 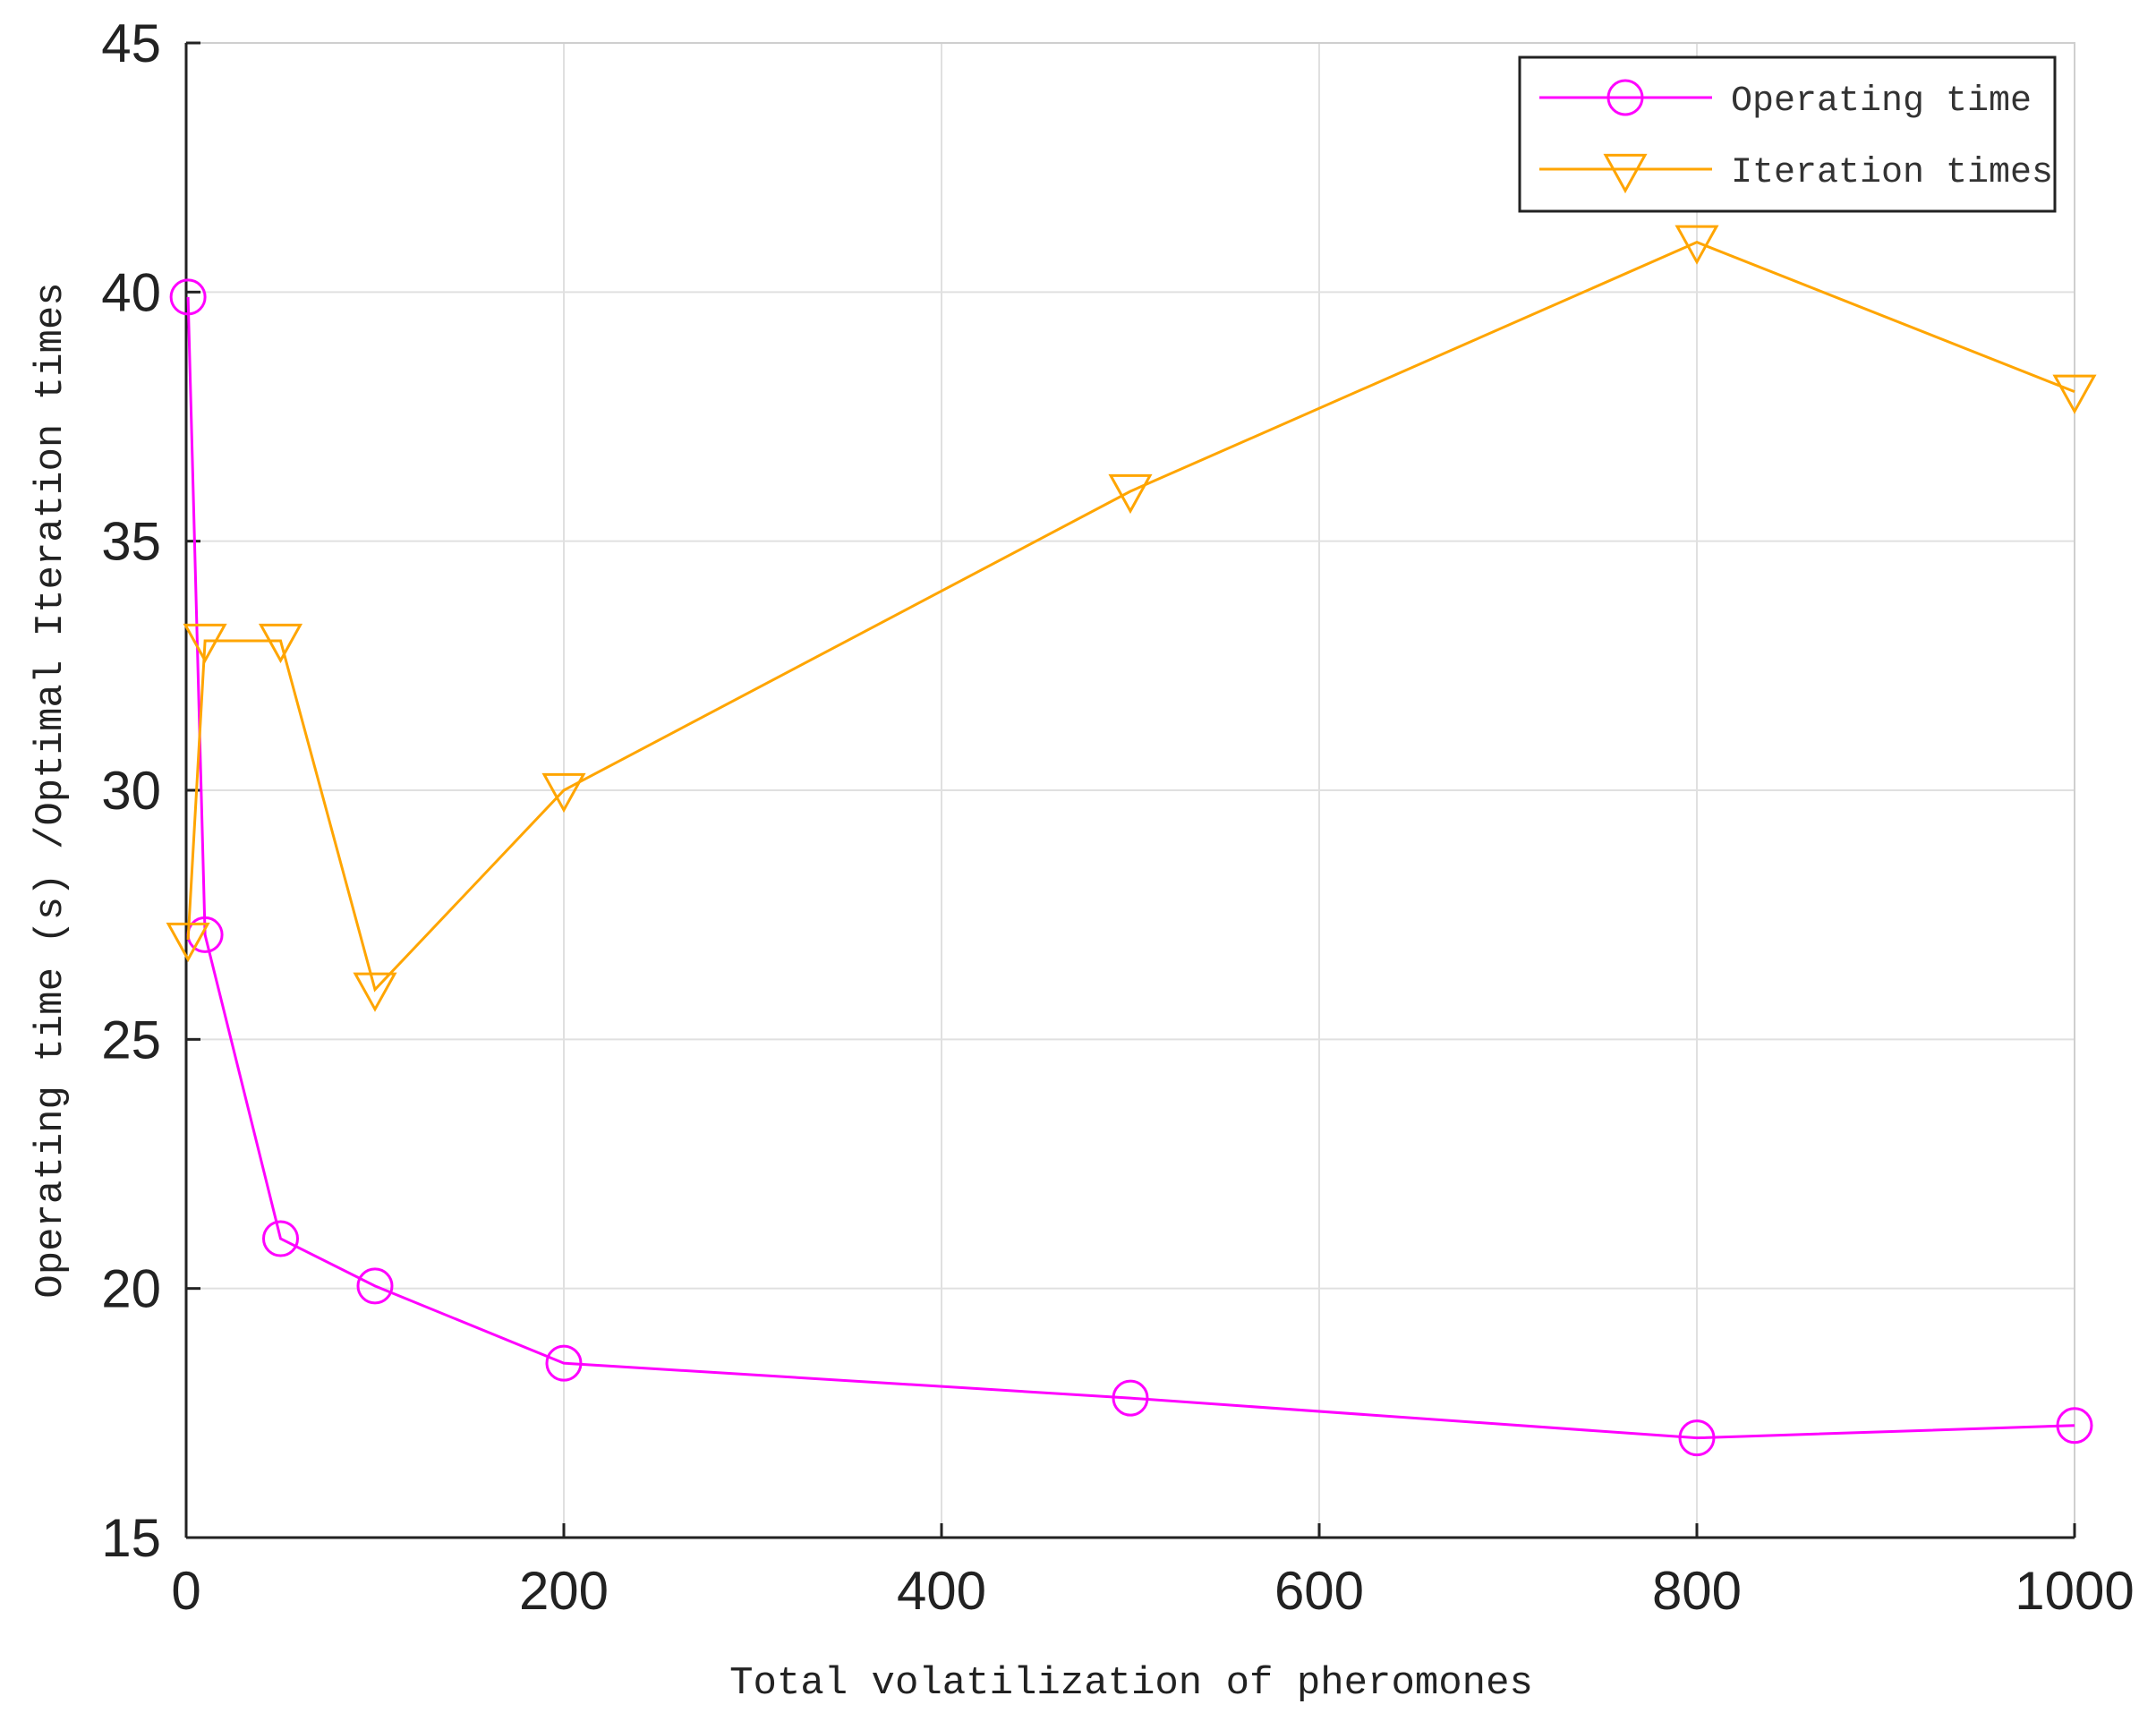 I want to click on x-tick-label: 800, so click(x=1697, y=1591).